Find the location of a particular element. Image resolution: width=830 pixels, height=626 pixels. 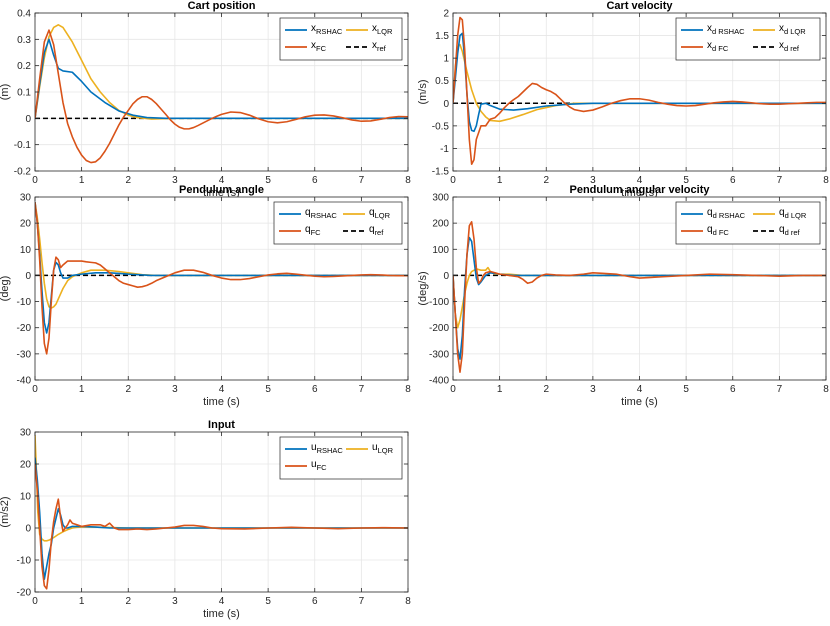

y-tick-label: 200 is located at coordinates (440, 224).